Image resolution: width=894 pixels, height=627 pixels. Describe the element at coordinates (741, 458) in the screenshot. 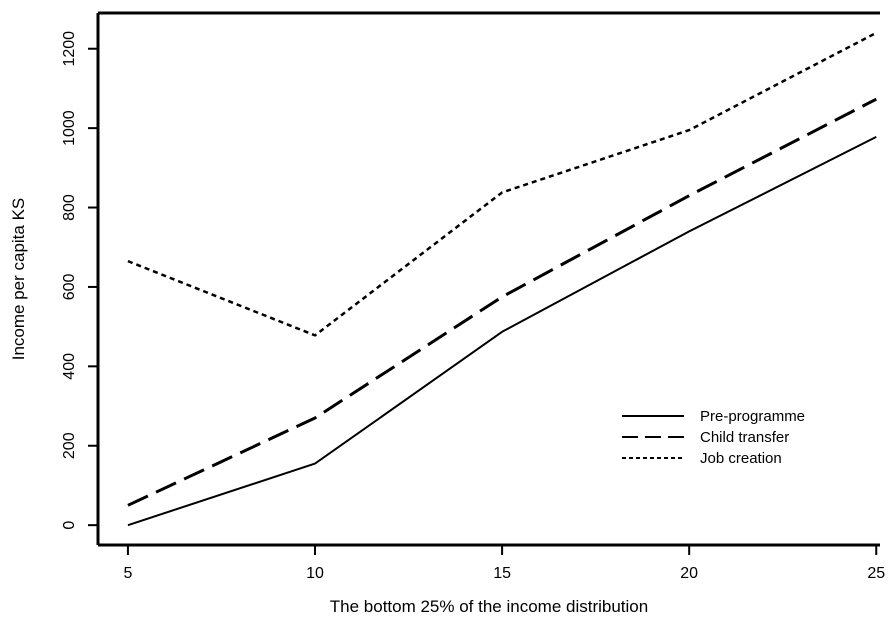

I see `legend-label: Job creation` at that location.